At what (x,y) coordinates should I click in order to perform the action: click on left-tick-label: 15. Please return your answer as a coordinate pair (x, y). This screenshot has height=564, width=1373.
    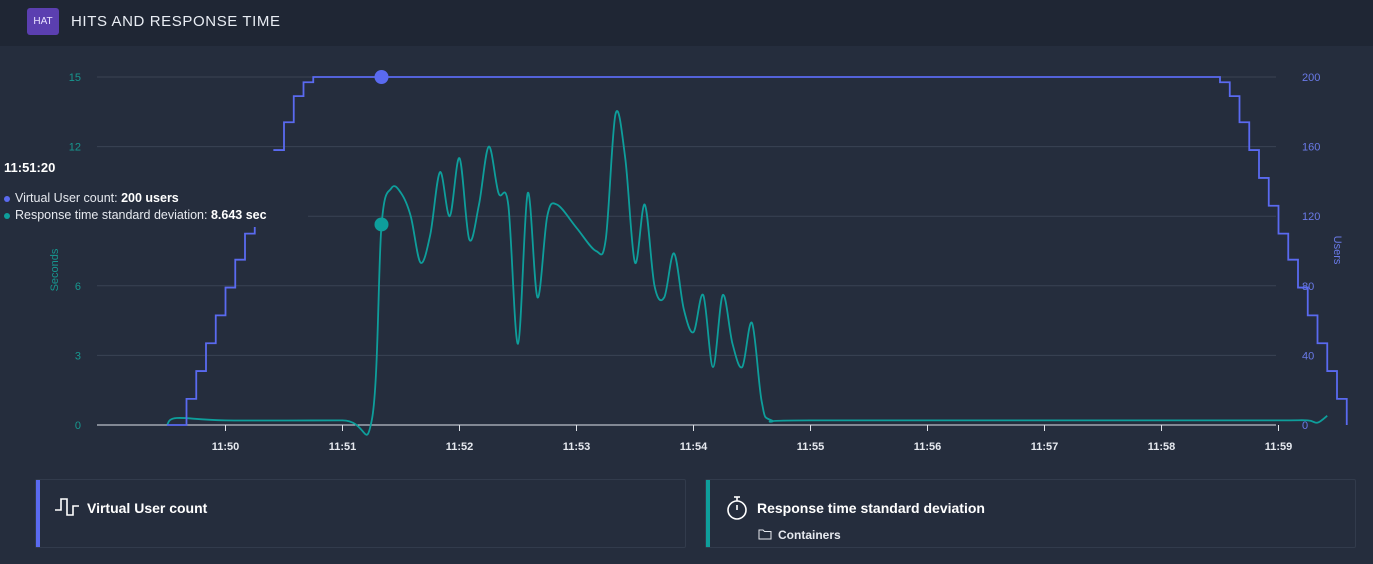
    Looking at the image, I should click on (75, 78).